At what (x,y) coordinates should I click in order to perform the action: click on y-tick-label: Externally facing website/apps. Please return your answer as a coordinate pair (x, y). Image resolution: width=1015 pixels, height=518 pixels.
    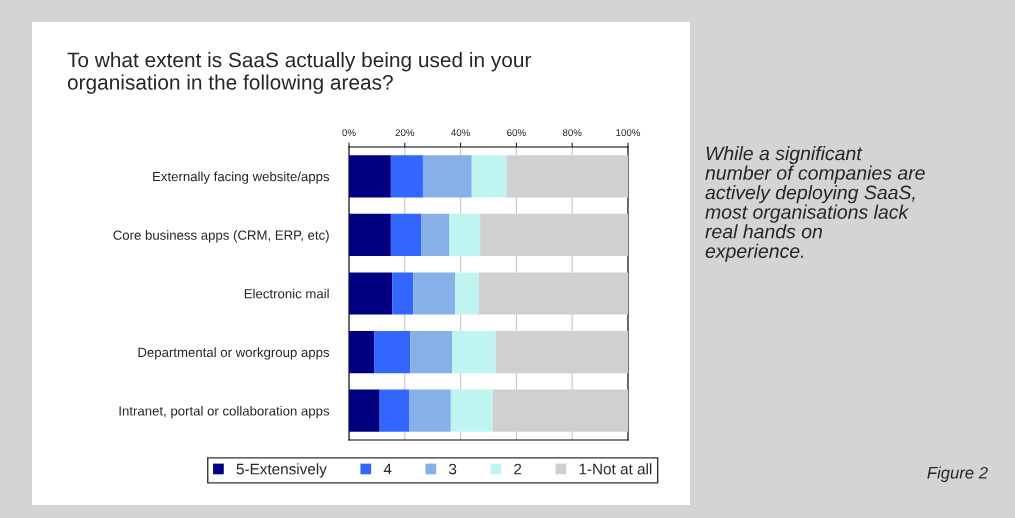
    Looking at the image, I should click on (241, 177).